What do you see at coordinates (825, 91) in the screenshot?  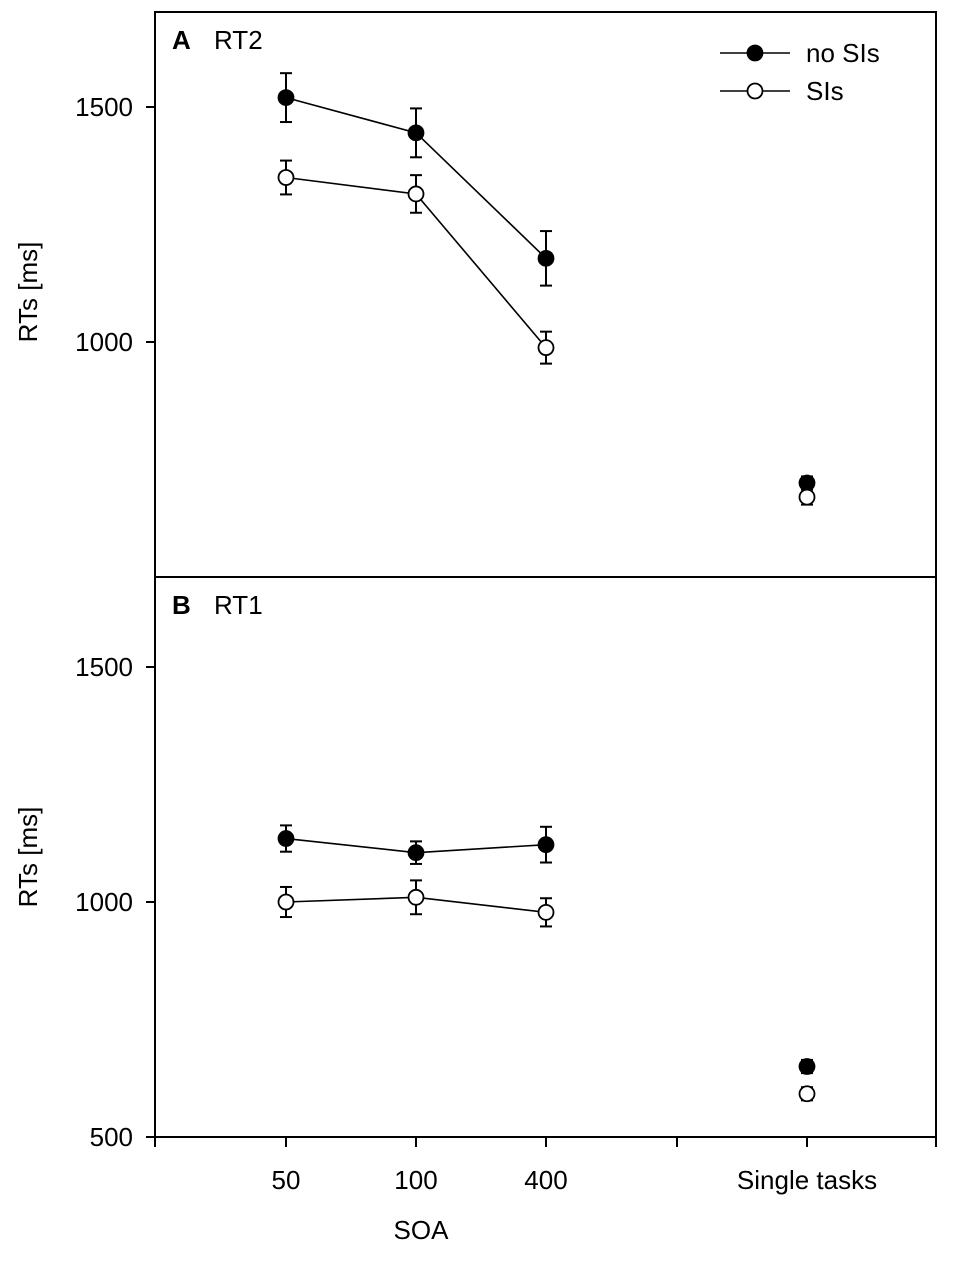 I see `legend-label: SIs` at bounding box center [825, 91].